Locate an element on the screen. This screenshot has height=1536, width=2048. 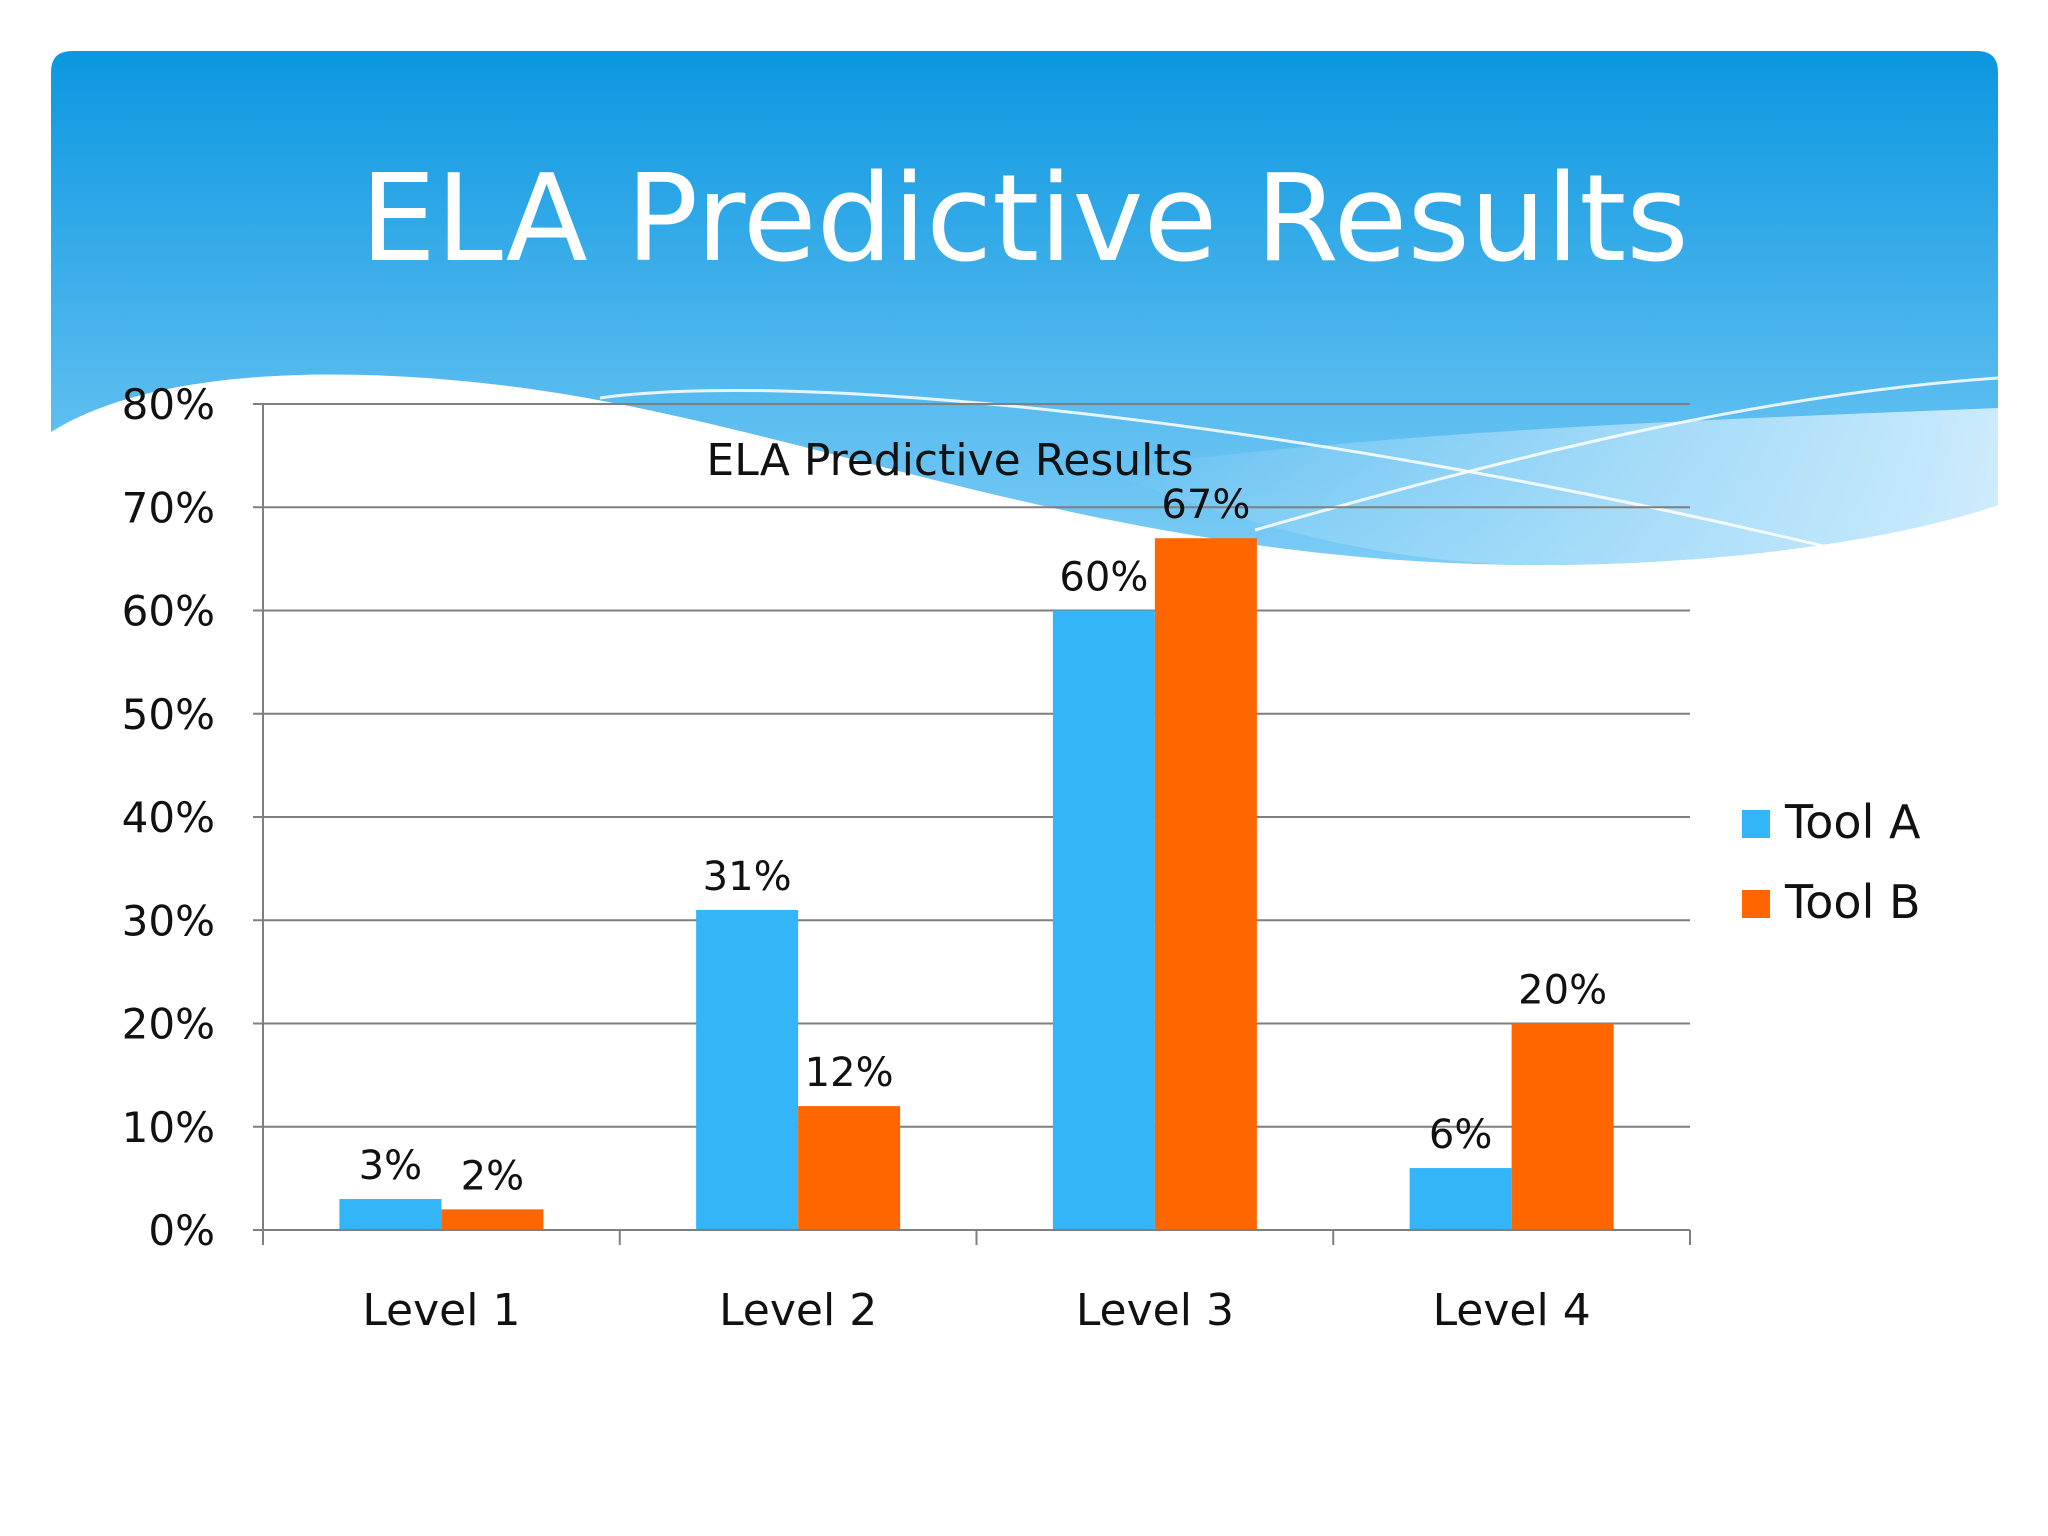
y-tick-label: 0% is located at coordinates (181, 1230).